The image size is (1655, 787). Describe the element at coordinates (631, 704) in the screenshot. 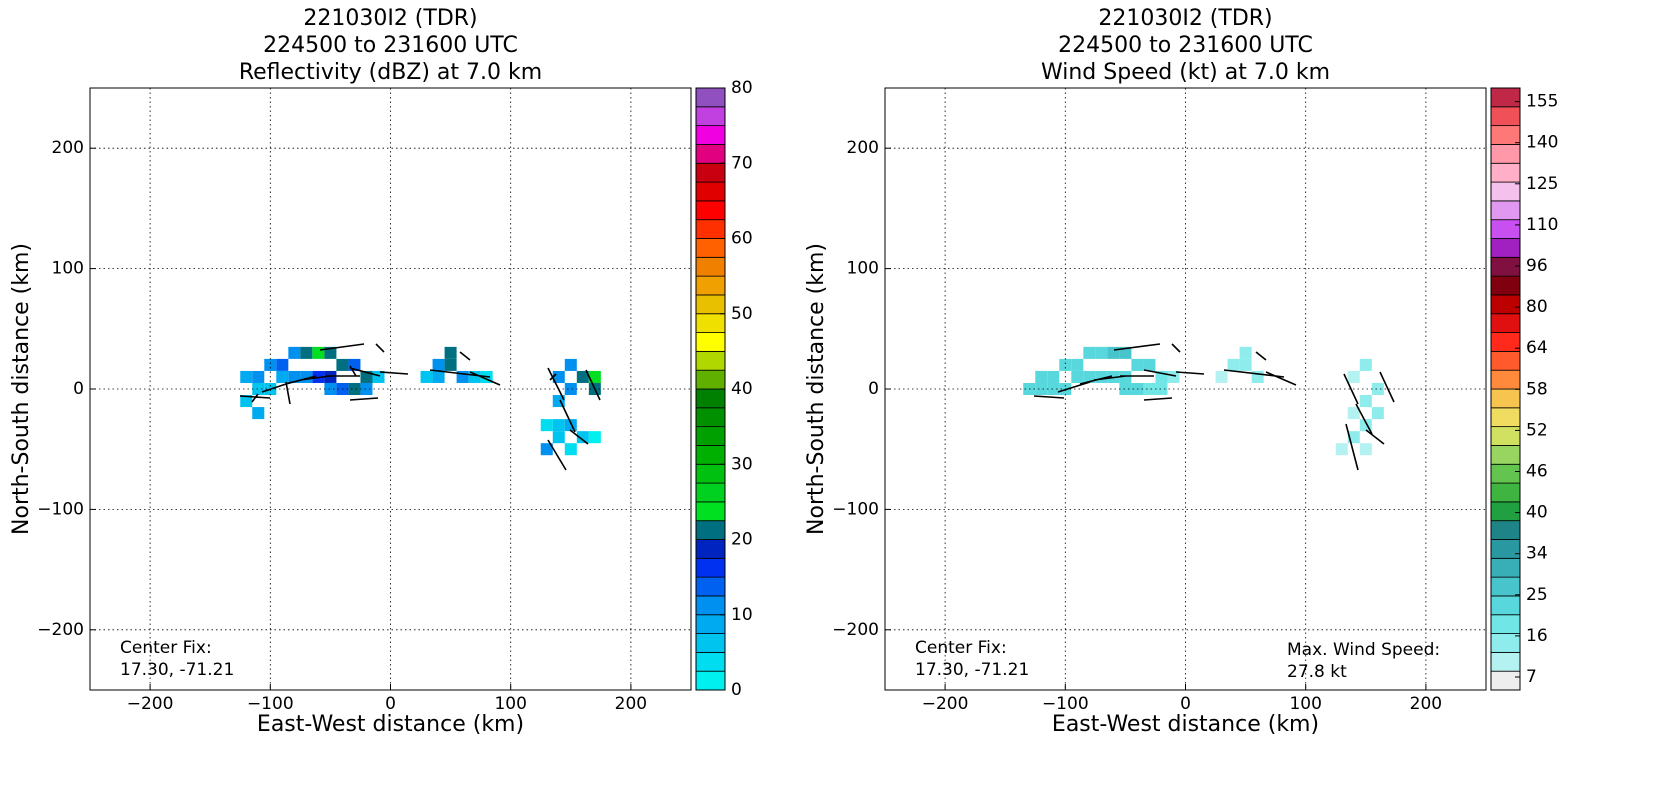

I see `x-tick-label: 200` at that location.